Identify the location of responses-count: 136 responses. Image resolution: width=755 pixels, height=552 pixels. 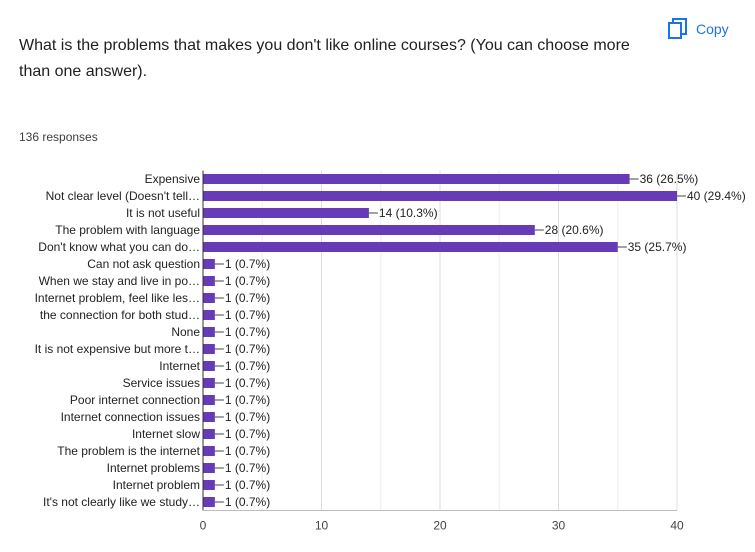
(58, 137).